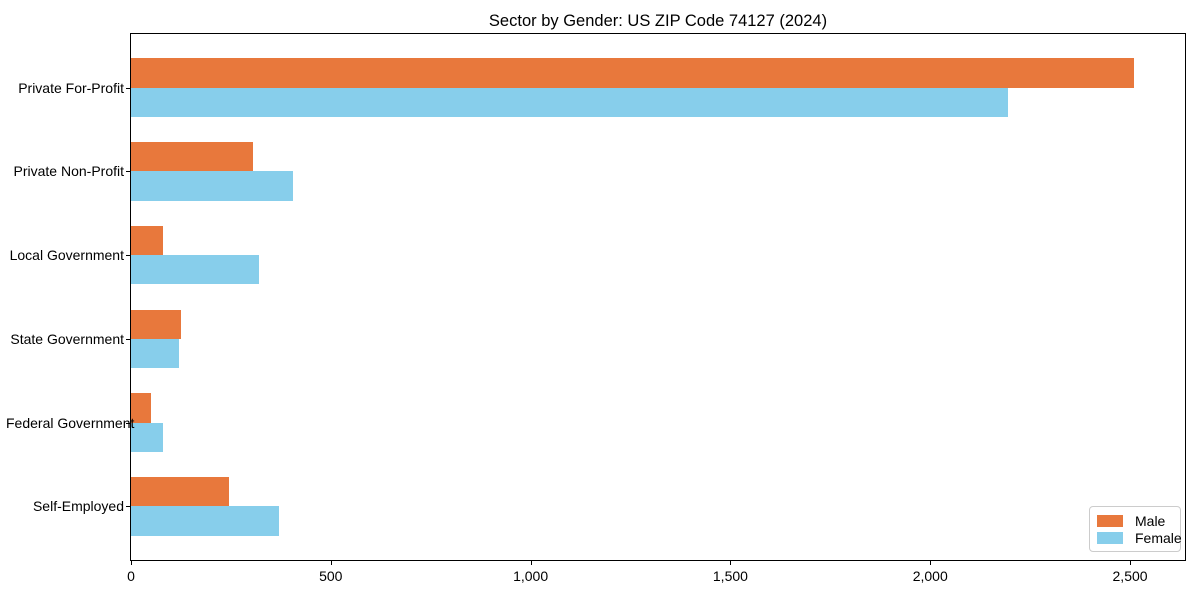 The image size is (1200, 600). What do you see at coordinates (331, 576) in the screenshot?
I see `x-tick-label-500: 500` at bounding box center [331, 576].